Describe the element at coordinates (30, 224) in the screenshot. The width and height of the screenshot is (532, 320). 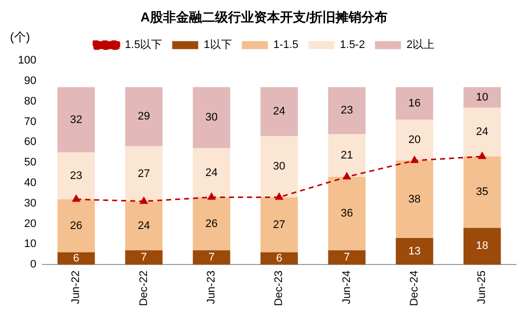
I see `y-tick-label: 20` at that location.